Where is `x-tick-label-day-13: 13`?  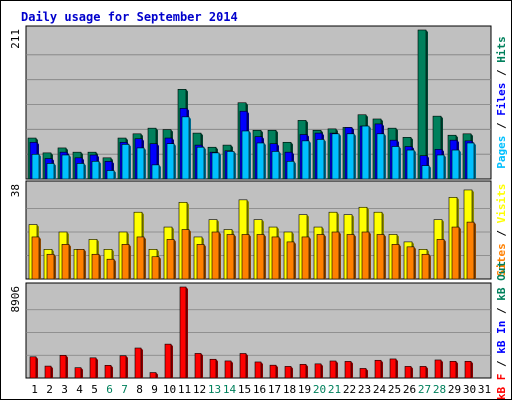
x-tick-label-day-13: 13 is located at coordinates (214, 389).